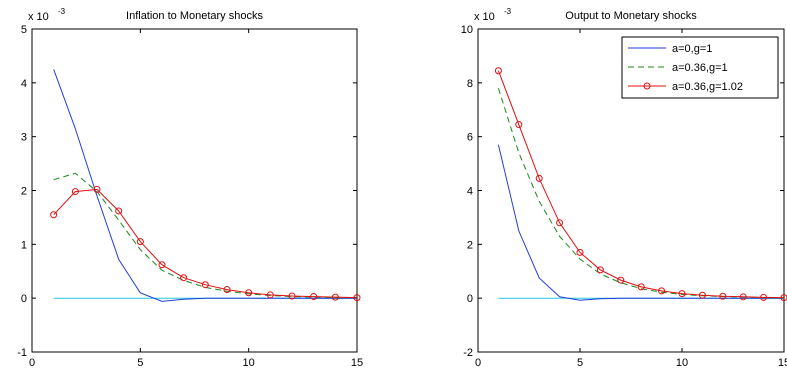 This screenshot has width=787, height=376. Describe the element at coordinates (467, 30) in the screenshot. I see `y-tick-label: 10` at that location.